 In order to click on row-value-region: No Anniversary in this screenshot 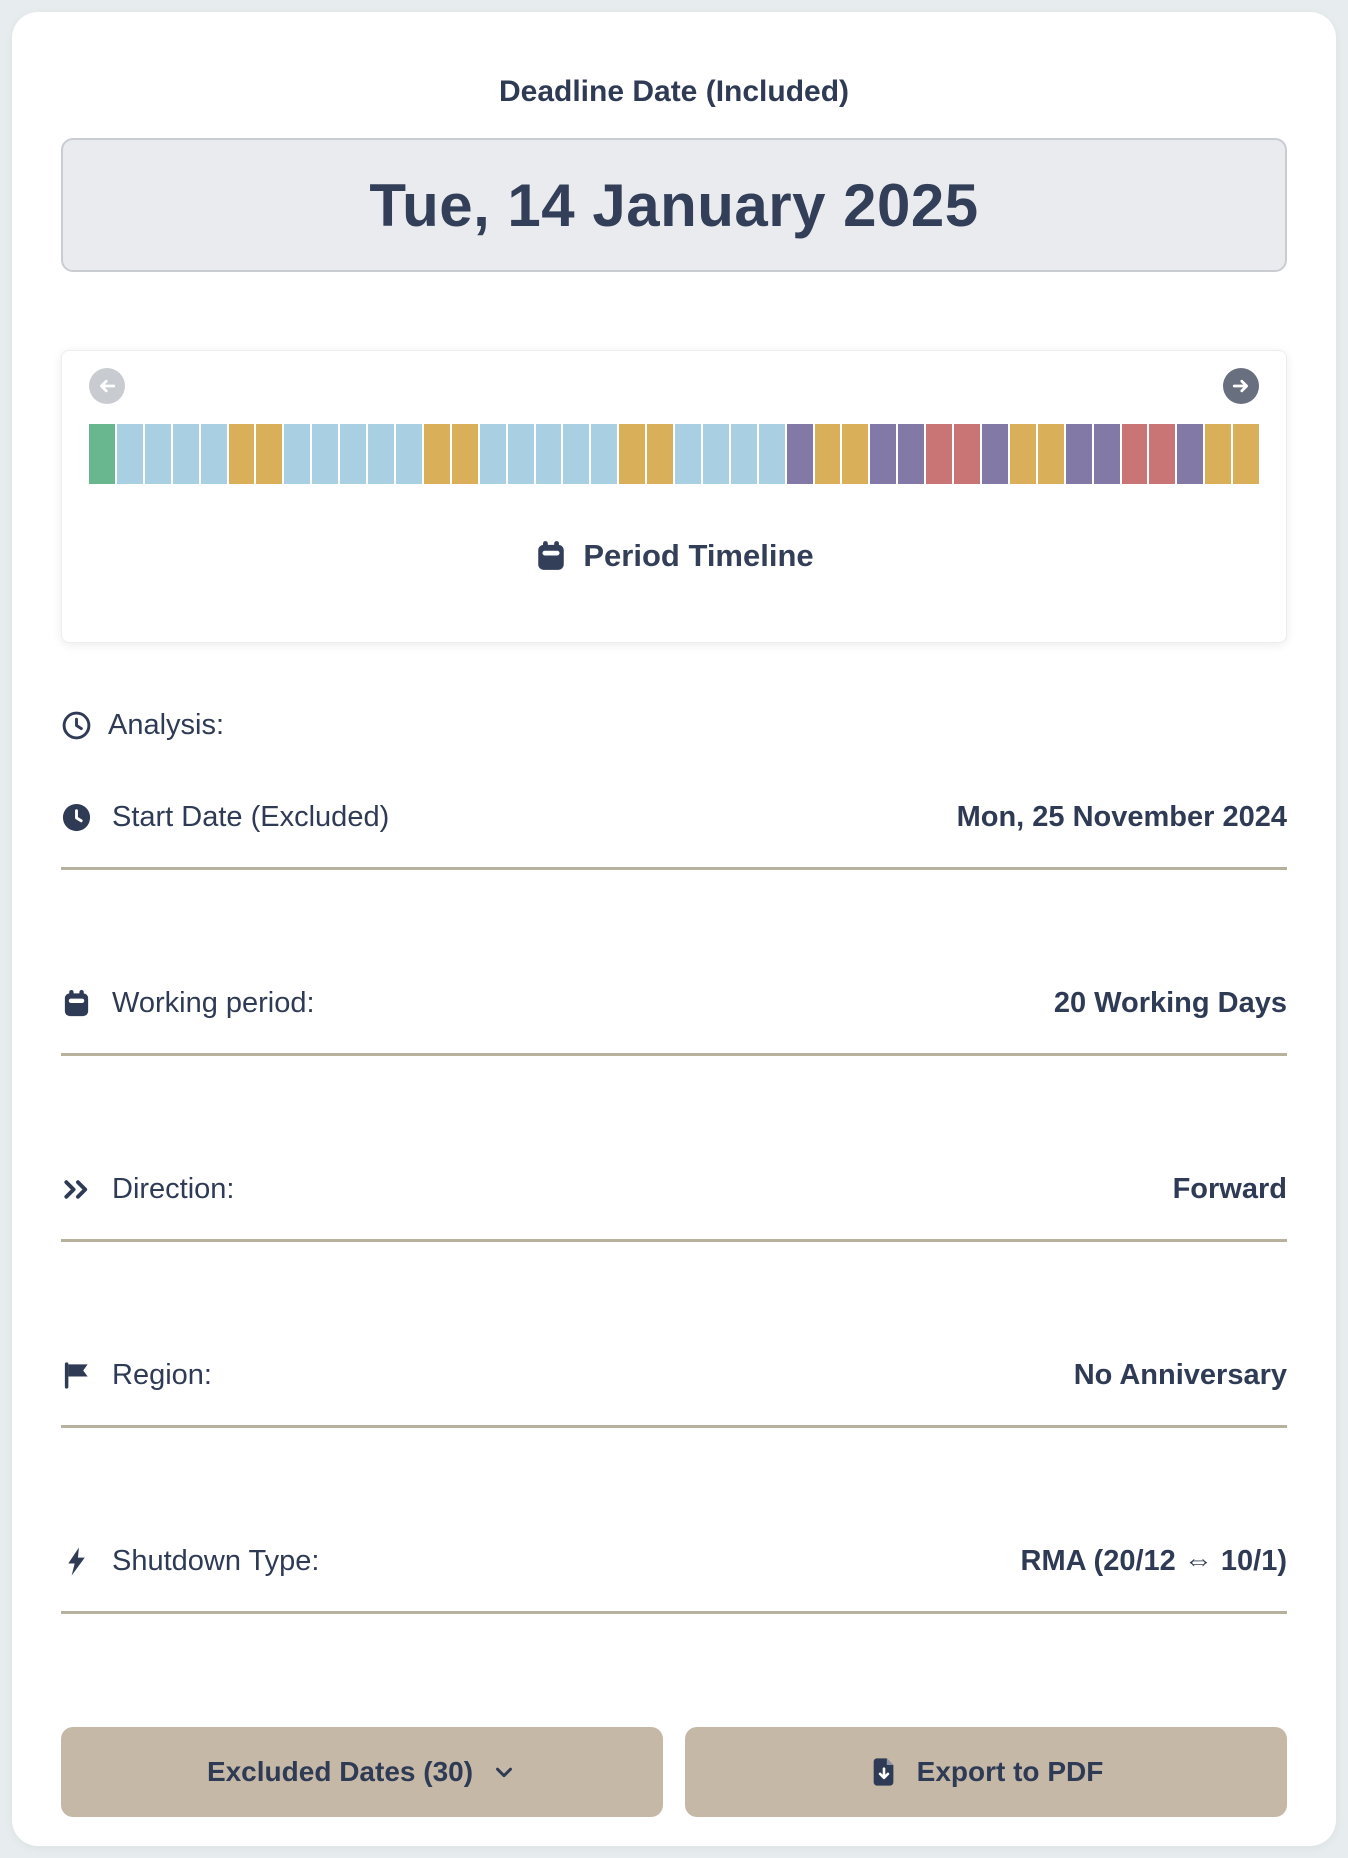, I will do `click(1180, 1375)`.